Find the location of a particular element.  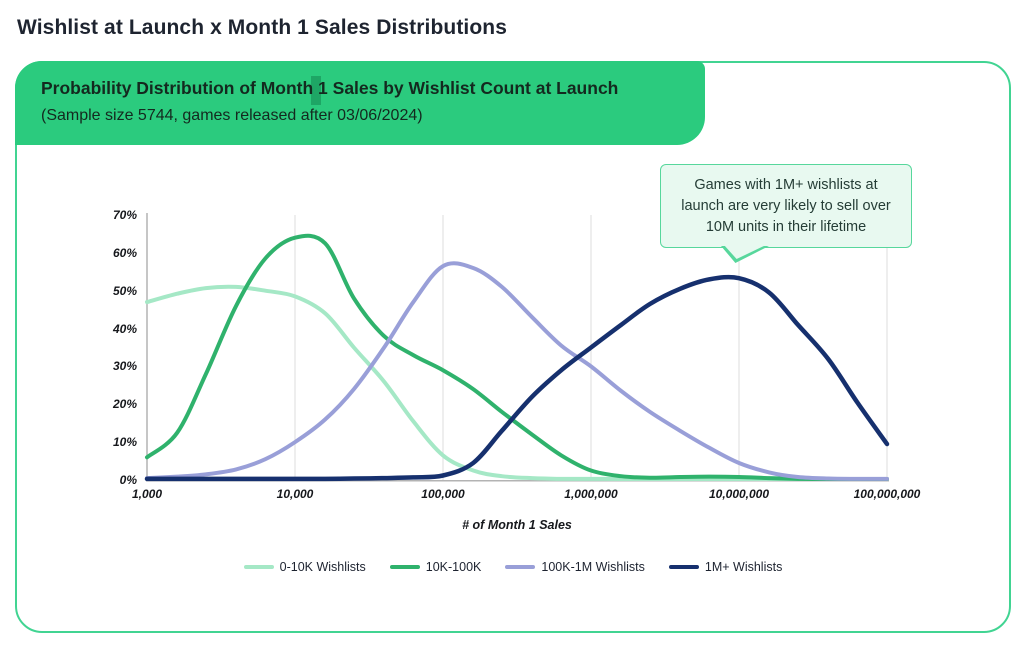

legend-label: 1M+ Wishlists is located at coordinates (743, 567).